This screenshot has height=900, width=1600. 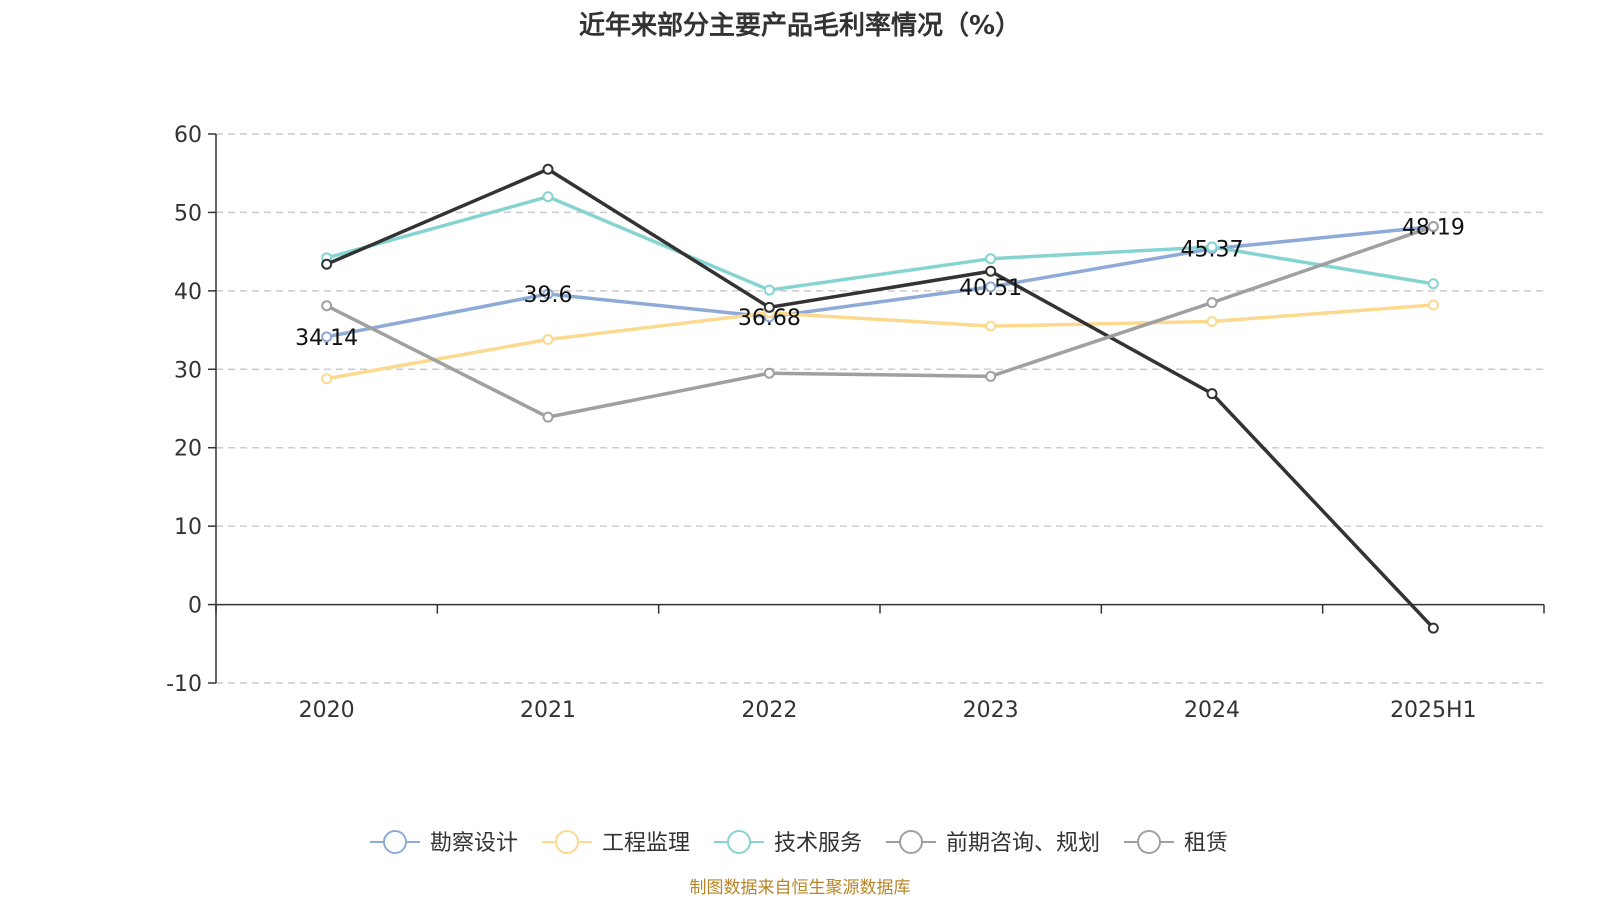 I want to click on data-label: 45.37, so click(x=1212, y=250).